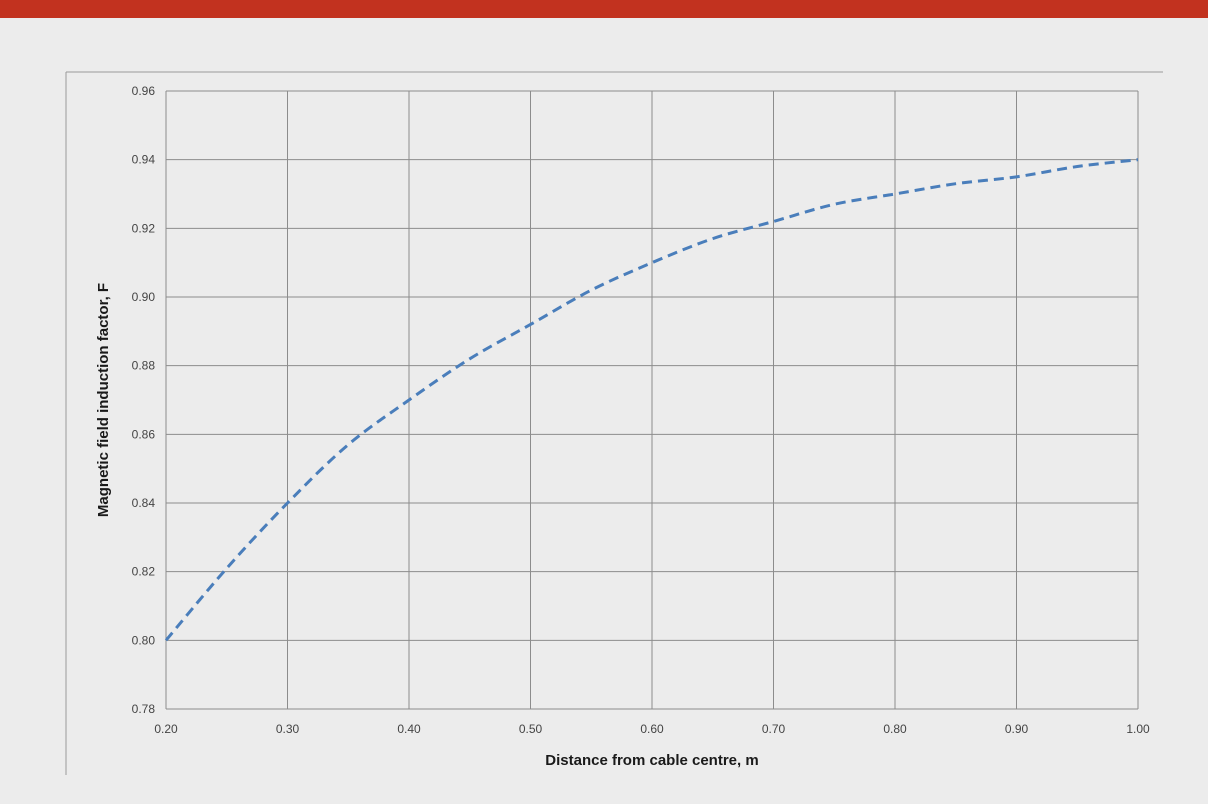 This screenshot has height=804, width=1208. I want to click on x-tick-label: 0.20, so click(166, 729).